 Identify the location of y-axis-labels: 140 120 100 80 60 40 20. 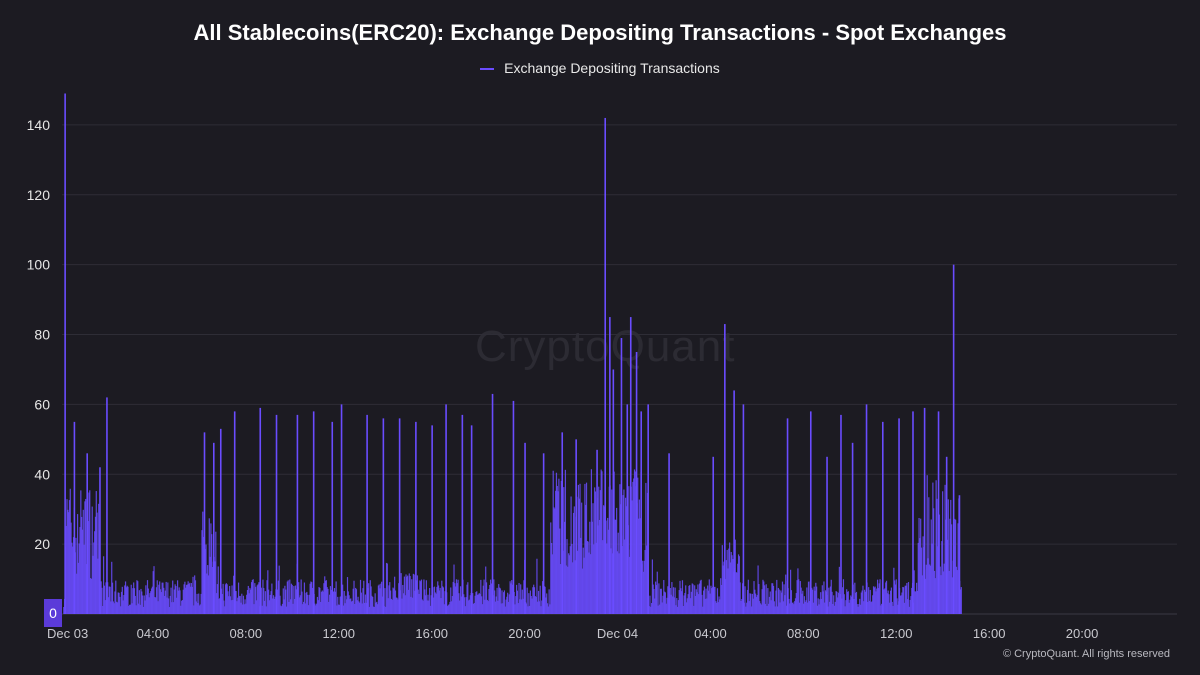
(39, 334).